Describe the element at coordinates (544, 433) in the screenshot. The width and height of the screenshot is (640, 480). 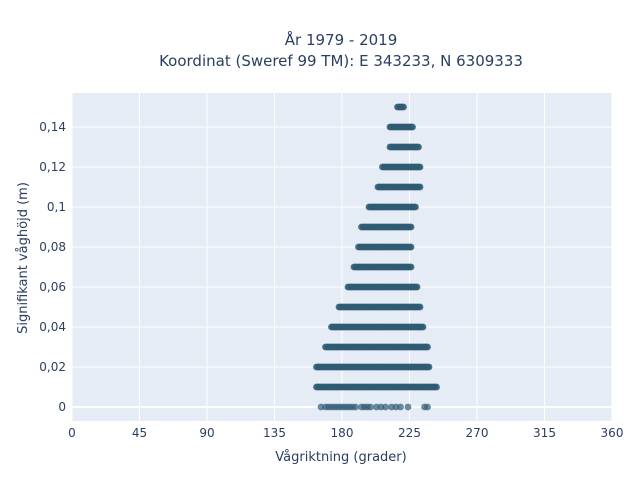
I see `x-tick-label: 315` at that location.